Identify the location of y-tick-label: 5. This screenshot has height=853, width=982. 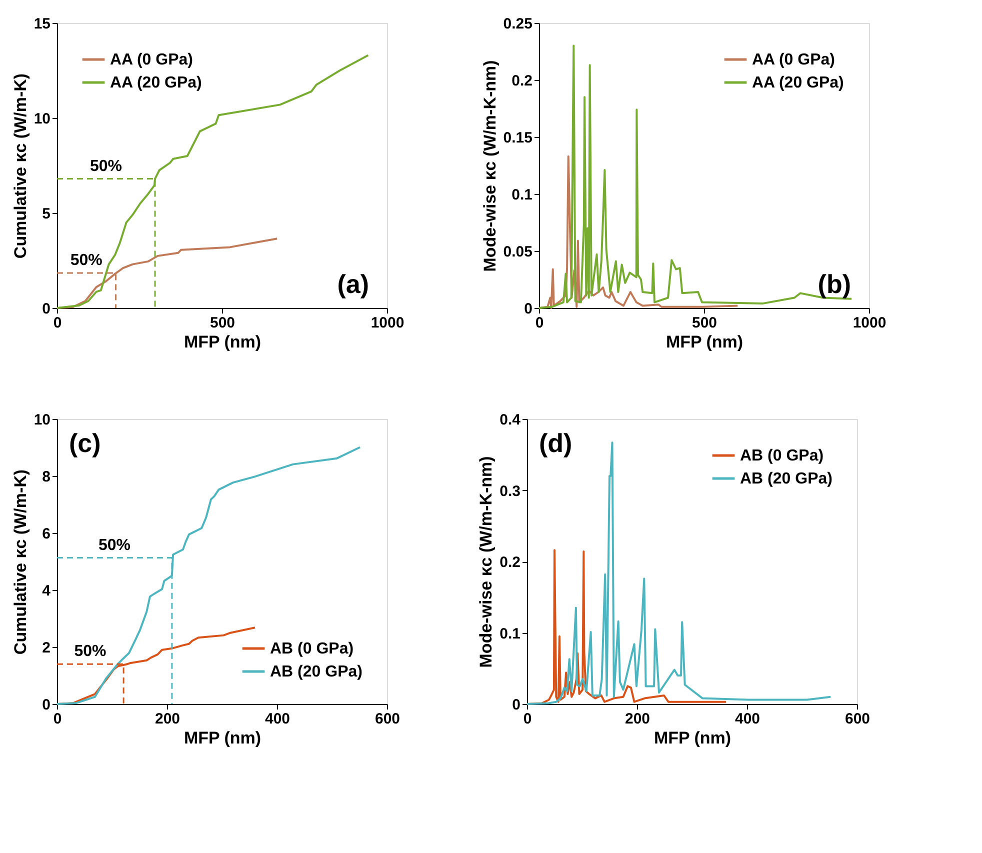
(46, 214).